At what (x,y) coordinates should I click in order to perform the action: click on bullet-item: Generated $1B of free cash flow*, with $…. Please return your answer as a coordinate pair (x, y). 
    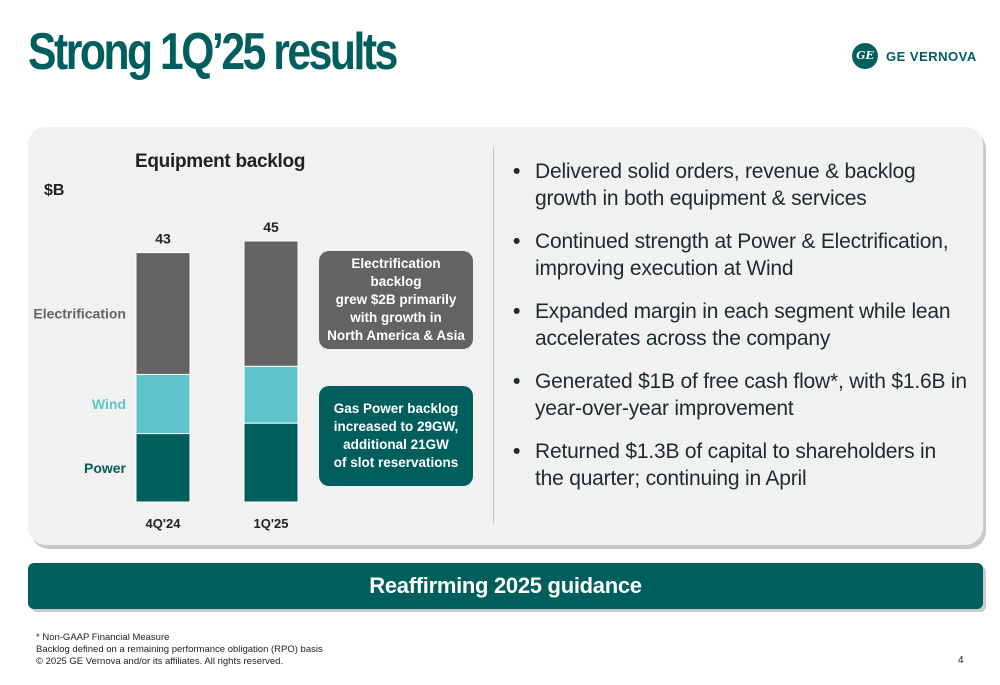
    Looking at the image, I should click on (740, 395).